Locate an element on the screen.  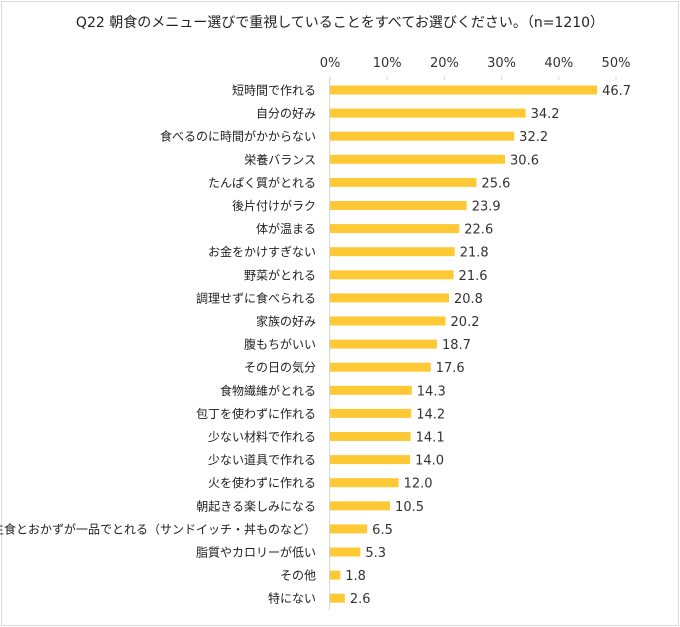
data-label: 21.6 is located at coordinates (473, 276).